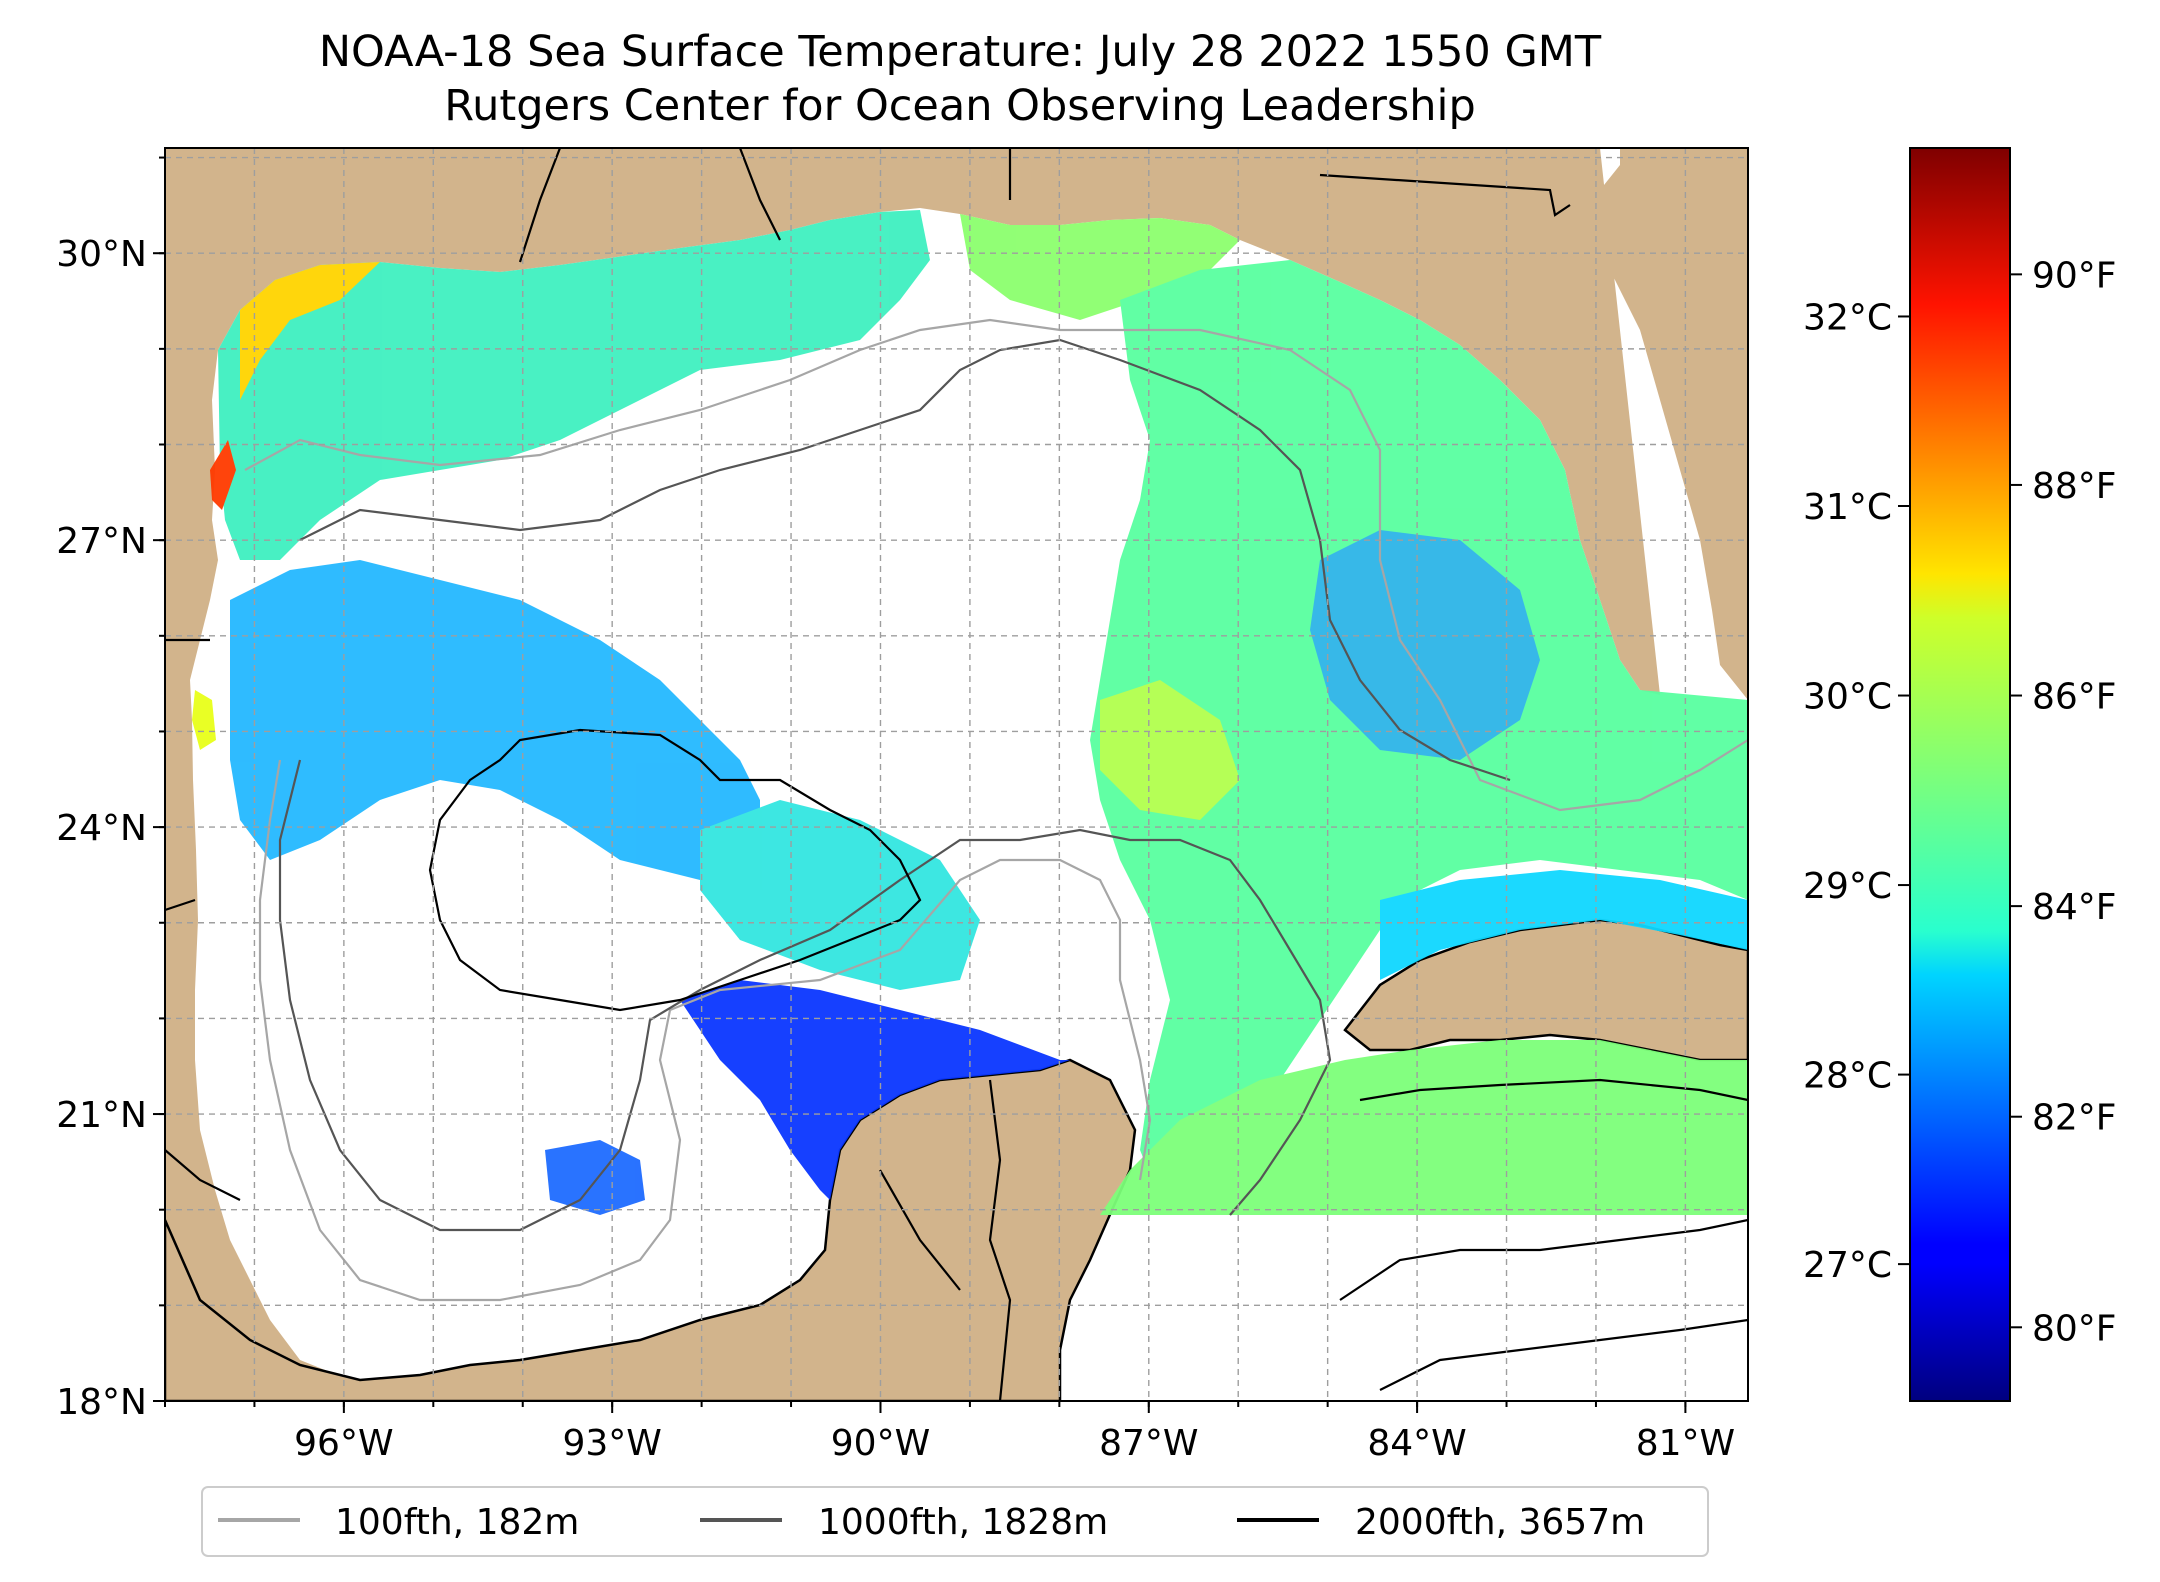  Describe the element at coordinates (1847, 1076) in the screenshot. I see `celsius-tick-label: 28°C` at that location.